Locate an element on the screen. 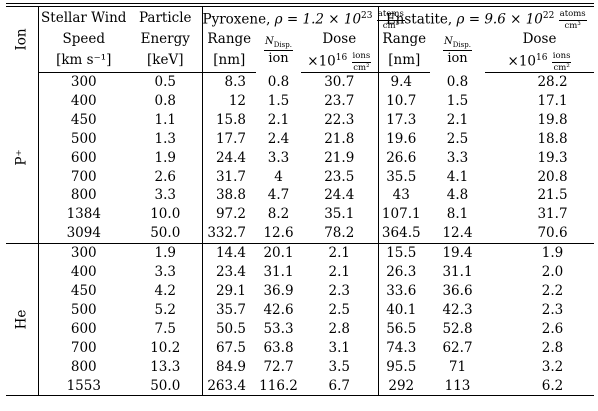 Image resolution: width=598 pixels, height=411 pixels. enstatite-ndisp-cell: 8.1 is located at coordinates (457, 214).